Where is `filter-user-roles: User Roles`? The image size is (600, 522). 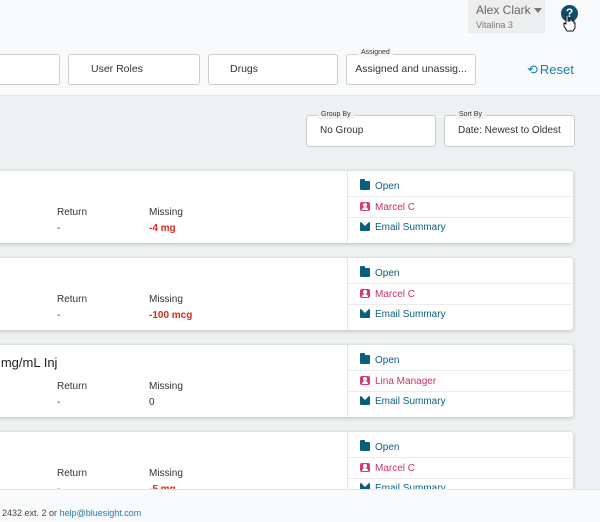 filter-user-roles: User Roles is located at coordinates (134, 69).